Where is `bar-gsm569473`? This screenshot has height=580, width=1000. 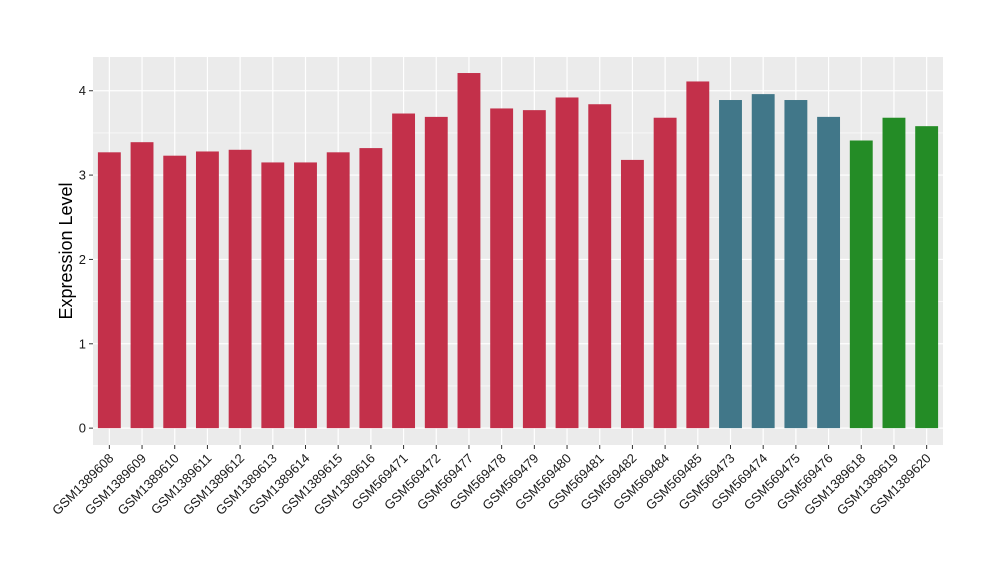
bar-gsm569473 is located at coordinates (730, 264).